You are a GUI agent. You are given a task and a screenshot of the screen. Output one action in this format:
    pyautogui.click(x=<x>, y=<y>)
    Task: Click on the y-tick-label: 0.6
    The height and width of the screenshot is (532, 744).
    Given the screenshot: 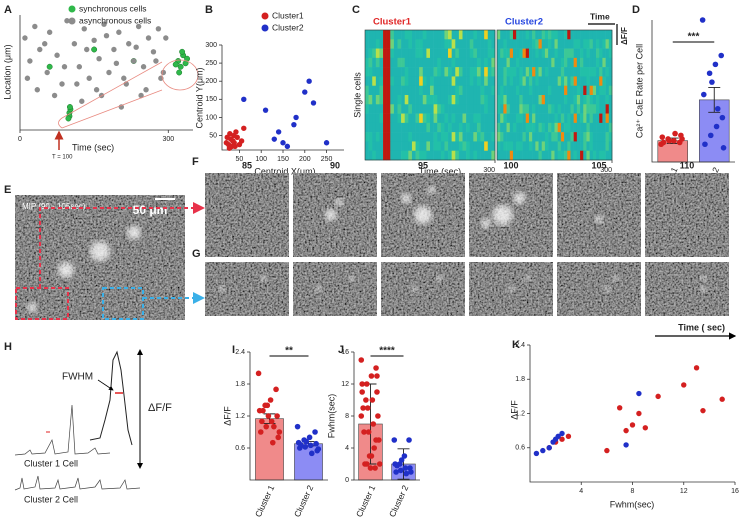 What is the action you would take?
    pyautogui.click(x=520, y=448)
    